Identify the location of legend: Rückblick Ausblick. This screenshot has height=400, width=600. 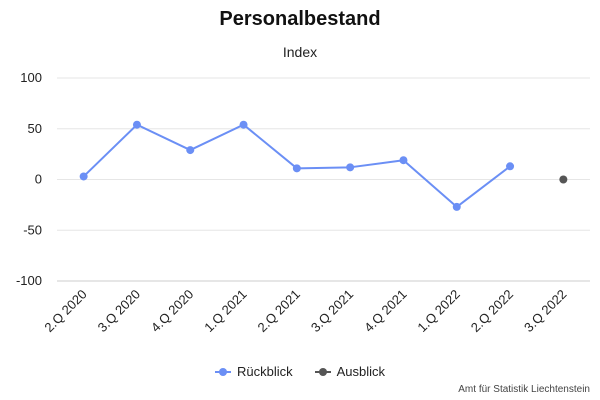
(300, 371).